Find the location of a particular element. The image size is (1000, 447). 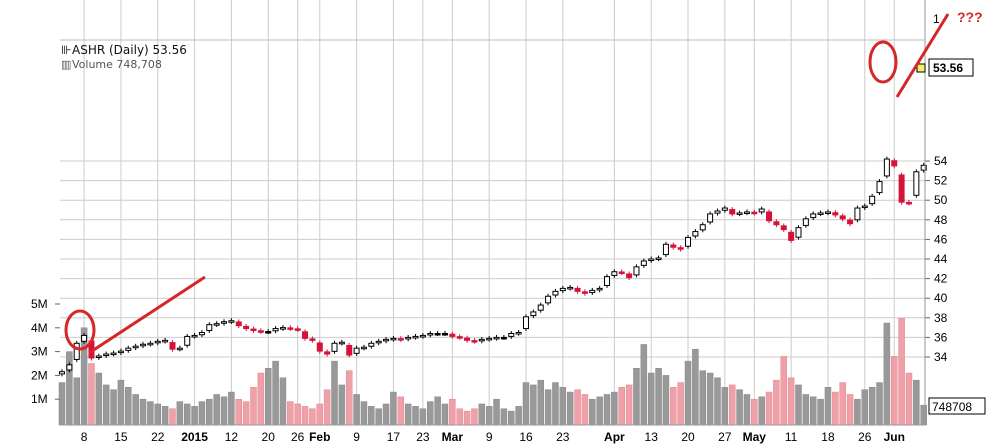

date-tick-label: May is located at coordinates (755, 437).